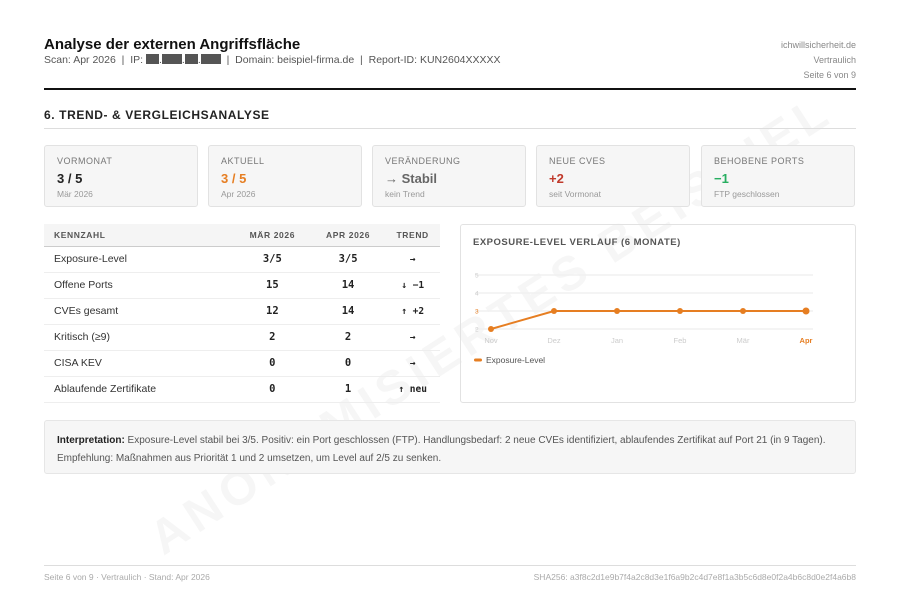 The image size is (900, 600). Describe the element at coordinates (272, 235) in the screenshot. I see `col-maerz: MÄR 2026` at that location.